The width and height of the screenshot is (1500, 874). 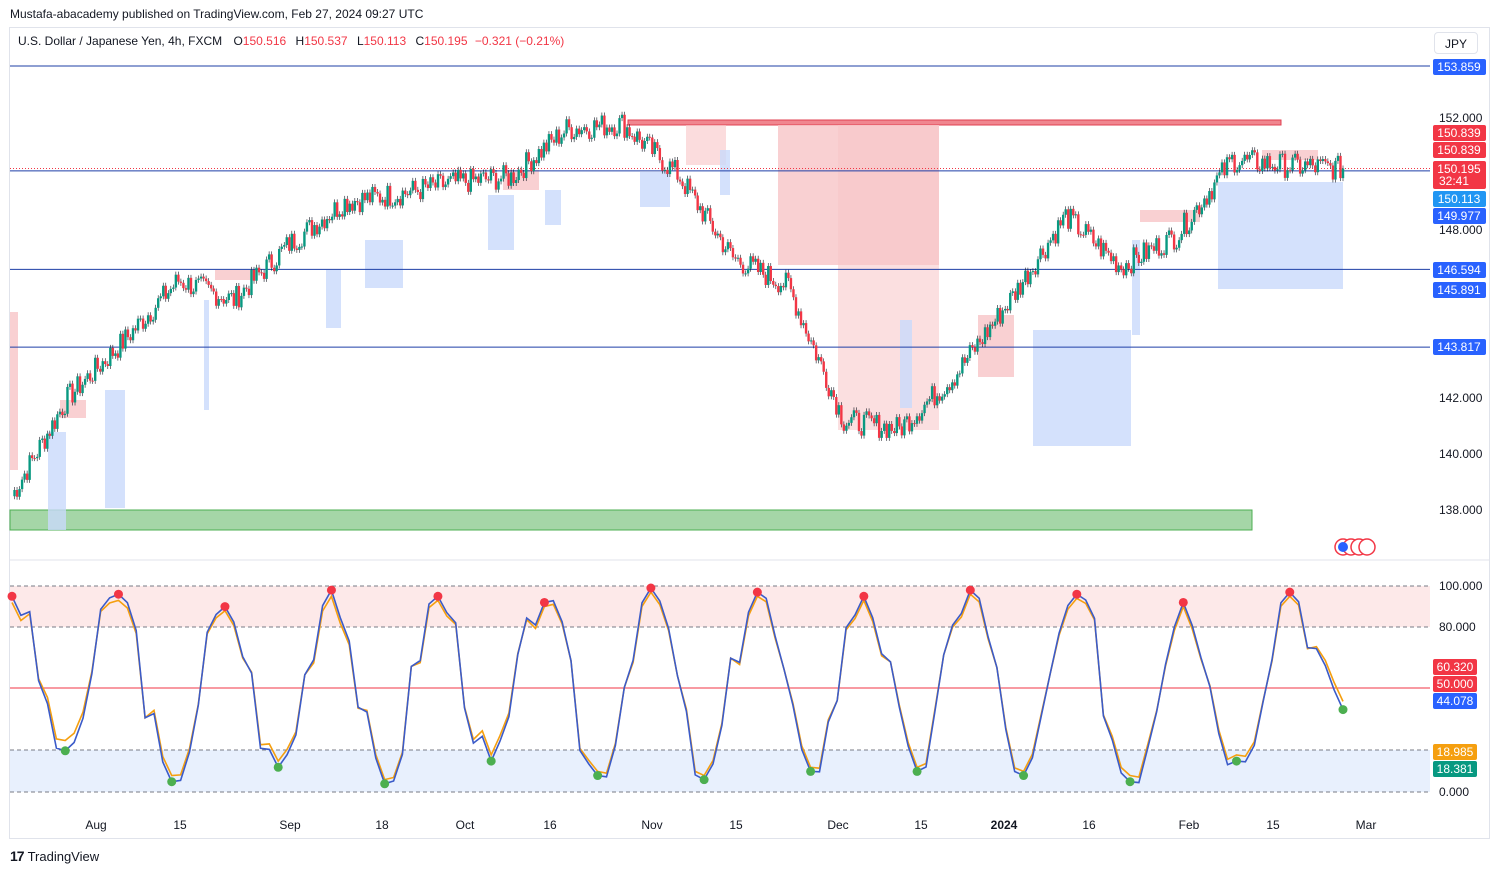 I want to click on x-tick-label: Nov, so click(x=651, y=825).